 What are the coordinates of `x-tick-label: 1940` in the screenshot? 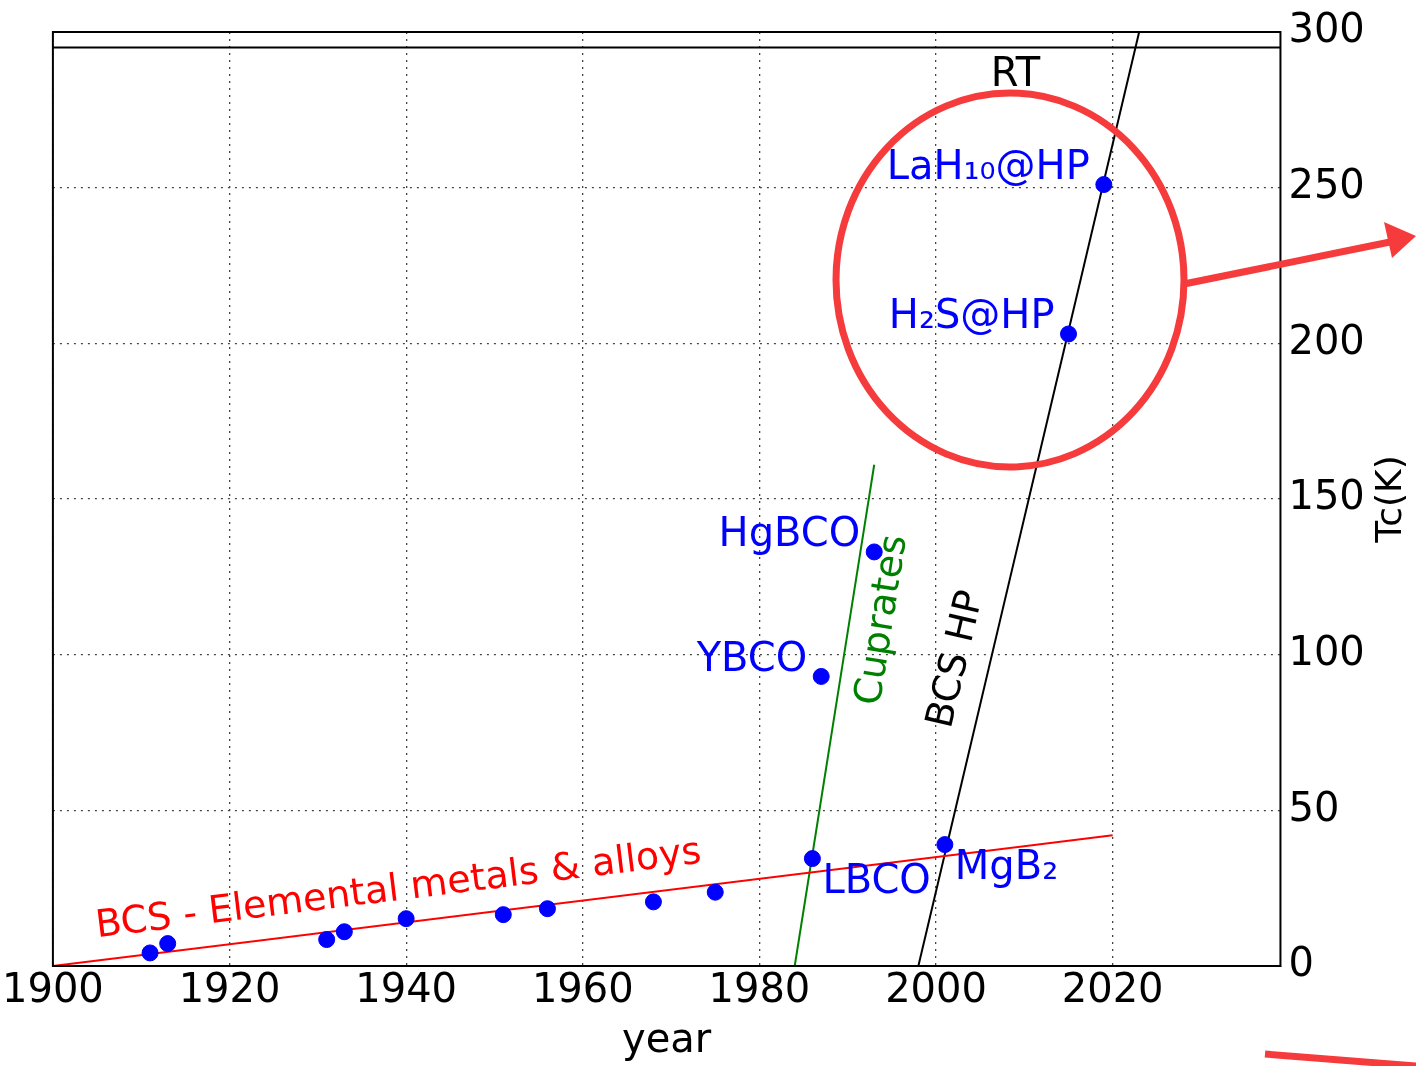 It's located at (406, 988).